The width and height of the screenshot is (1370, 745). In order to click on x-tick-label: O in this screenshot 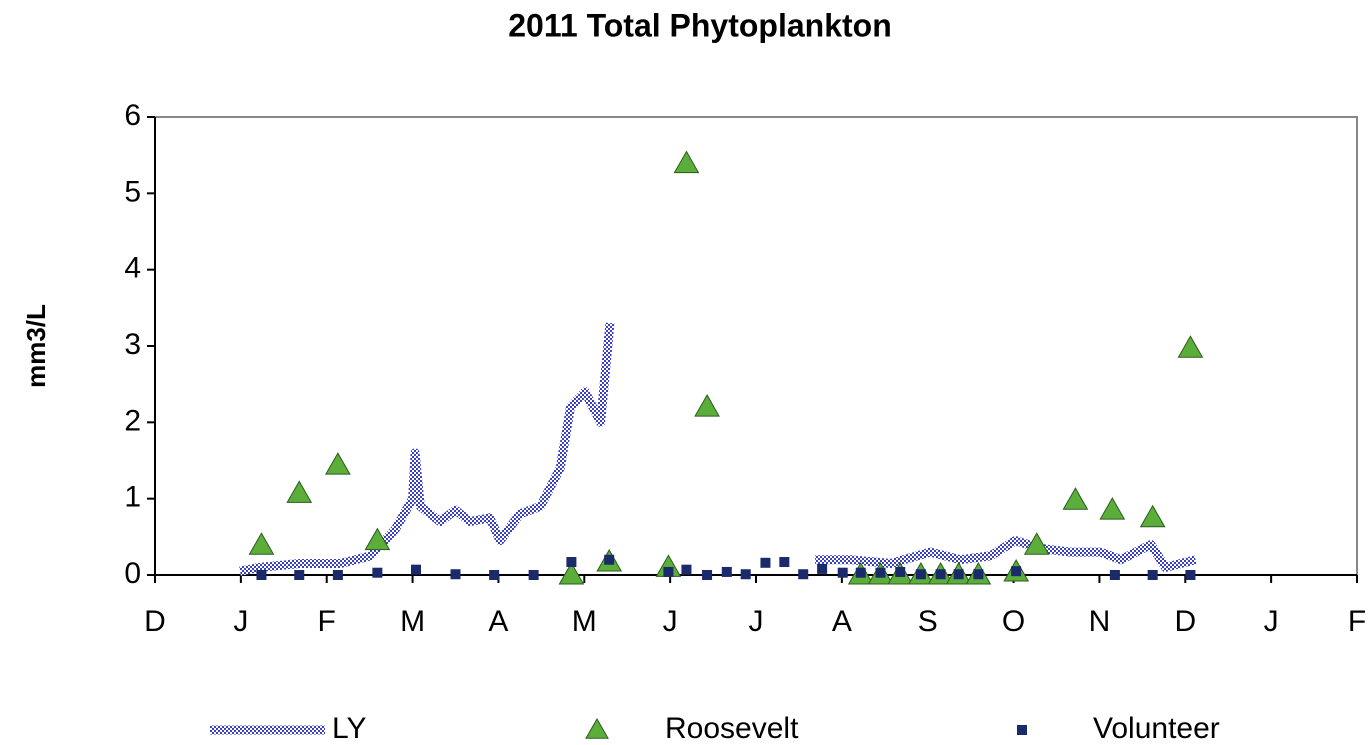, I will do `click(1013, 621)`.